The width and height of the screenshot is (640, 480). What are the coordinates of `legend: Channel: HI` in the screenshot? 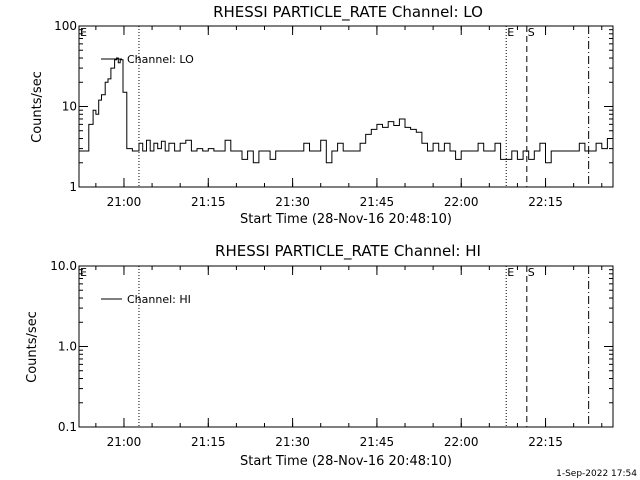 It's located at (146, 299).